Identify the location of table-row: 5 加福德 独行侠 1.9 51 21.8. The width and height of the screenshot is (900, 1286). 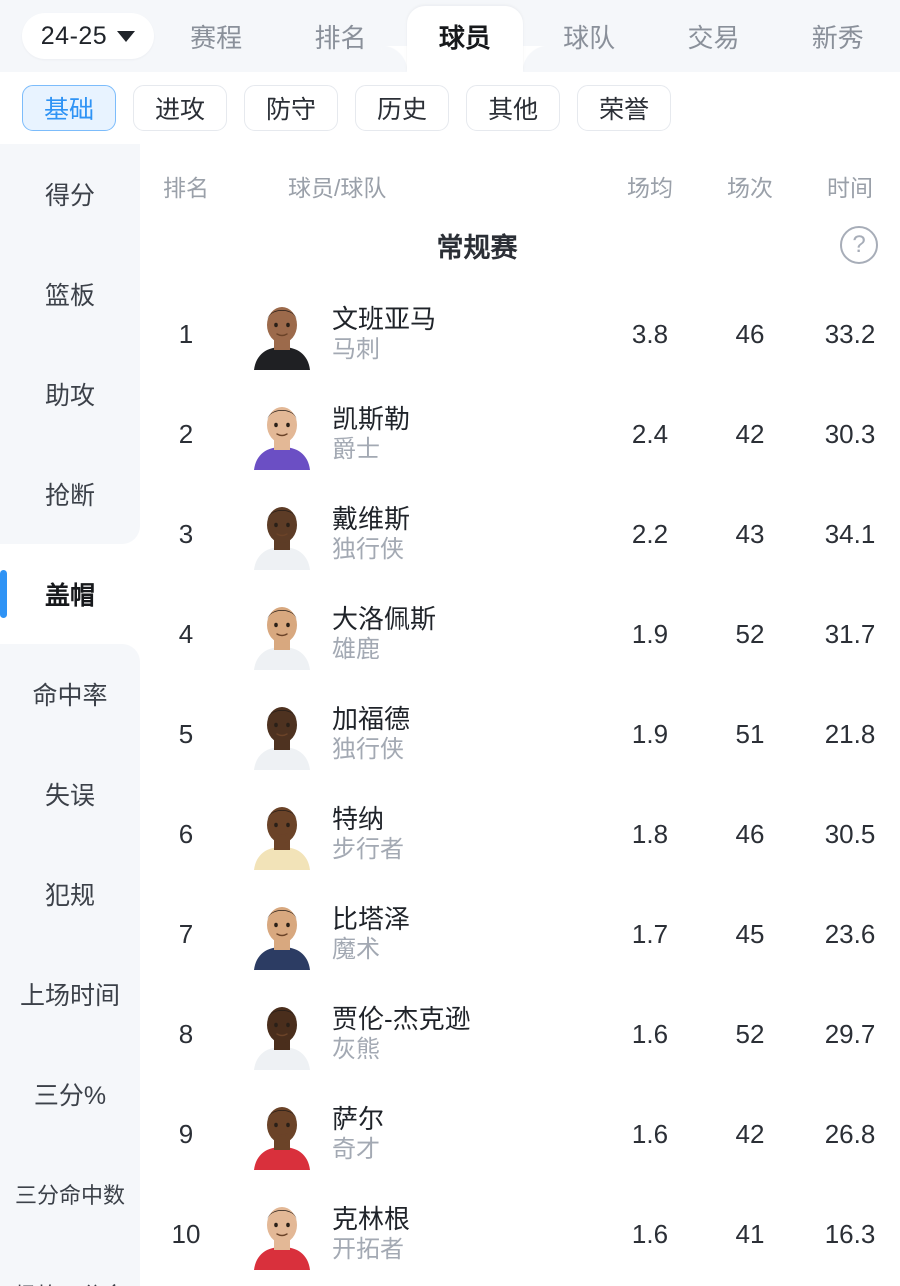
(520, 734).